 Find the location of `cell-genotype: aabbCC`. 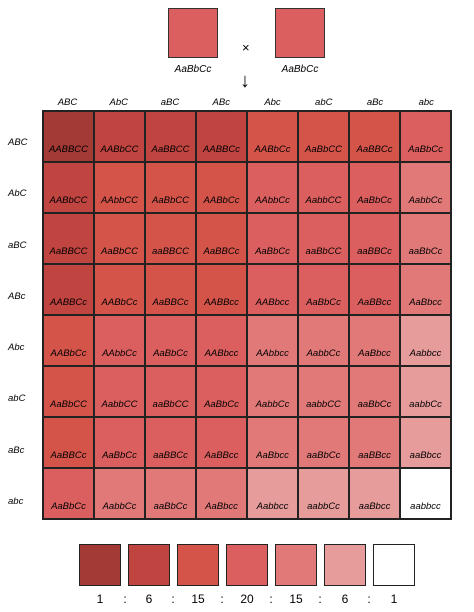

cell-genotype: aabbCC is located at coordinates (323, 404).